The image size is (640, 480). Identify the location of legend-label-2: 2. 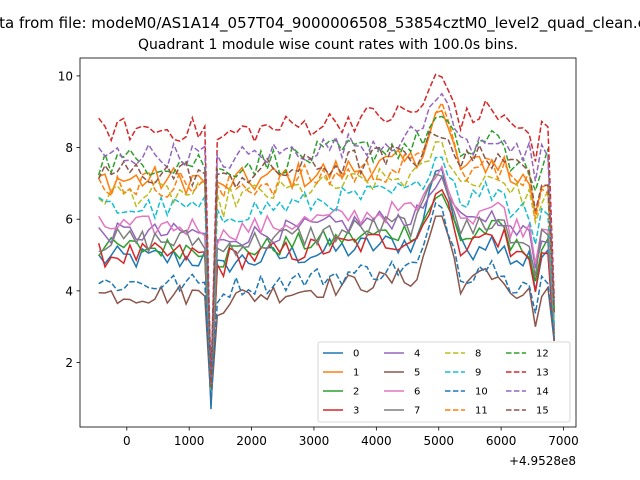
(356, 392).